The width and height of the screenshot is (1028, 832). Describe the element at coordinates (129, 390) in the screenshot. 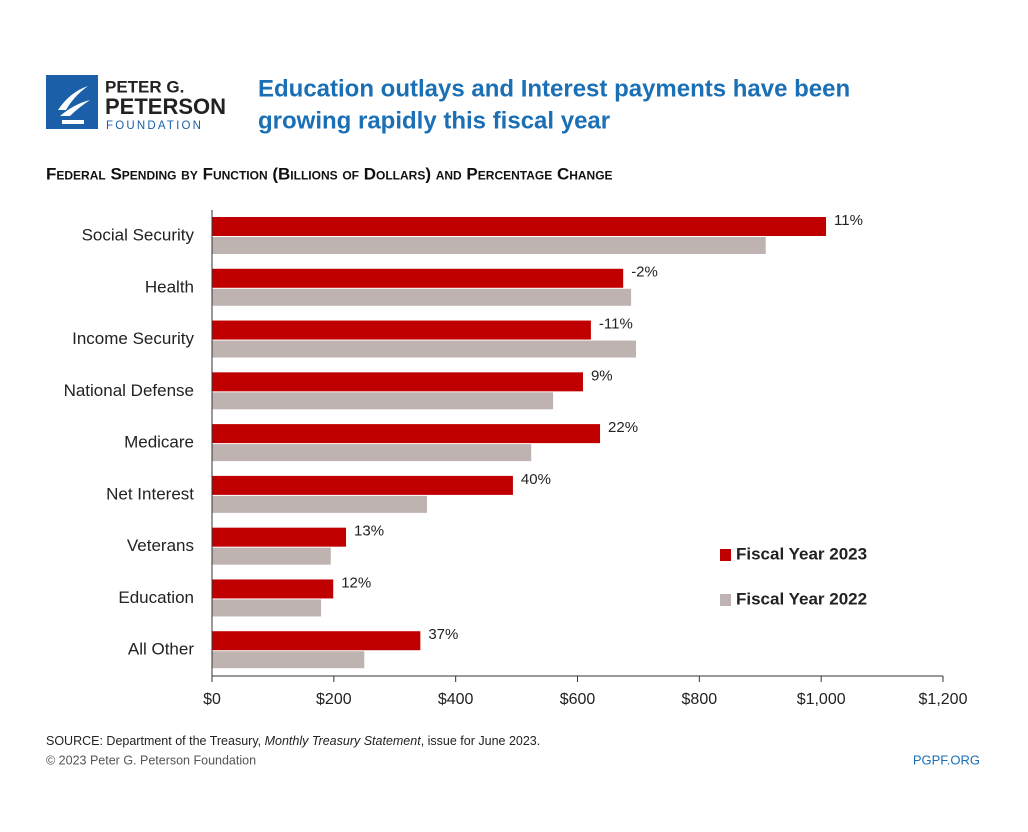

I see `y-tick-label: National Defense` at that location.